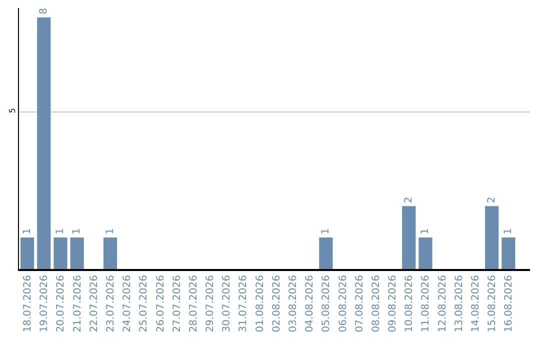  Describe the element at coordinates (260, 303) in the screenshot. I see `x-tick-label: 01.08.2026` at that location.